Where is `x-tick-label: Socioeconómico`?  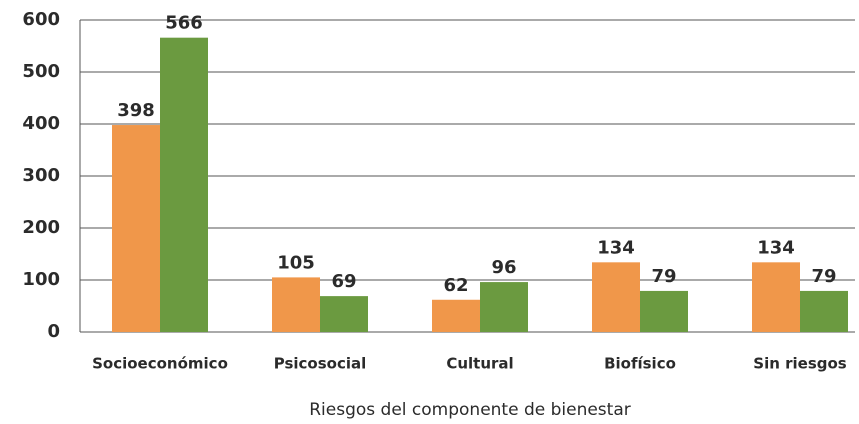
x-tick-label: Socioeconómico is located at coordinates (160, 364).